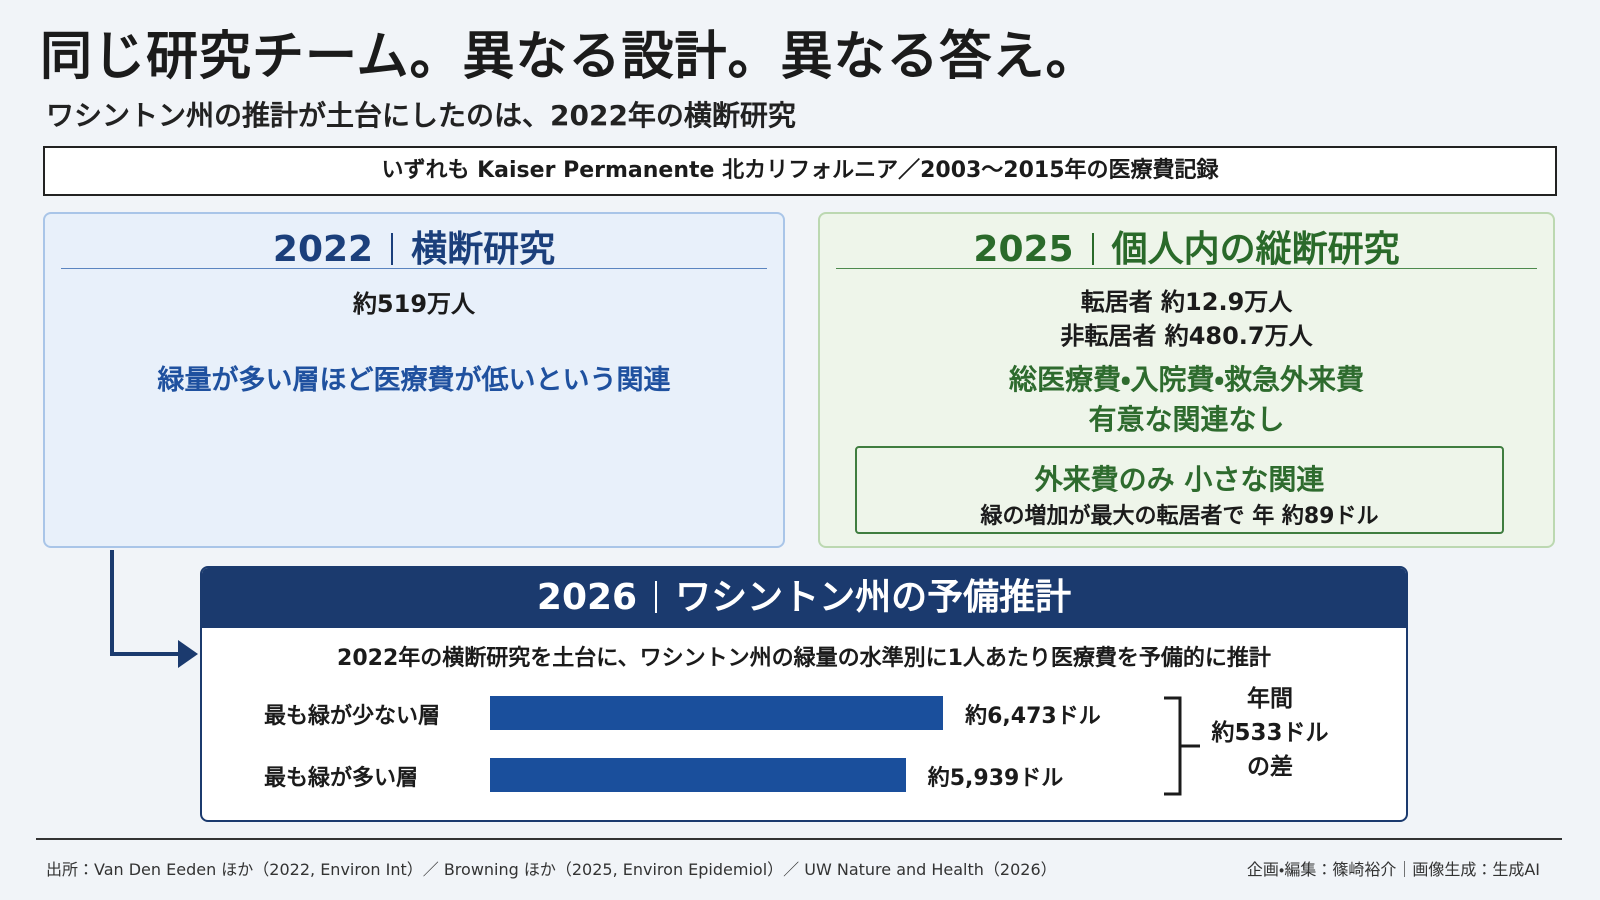 The height and width of the screenshot is (900, 1600). I want to click on finding: 緑量が多い層ほど医療費が低いという関連, so click(414, 380).